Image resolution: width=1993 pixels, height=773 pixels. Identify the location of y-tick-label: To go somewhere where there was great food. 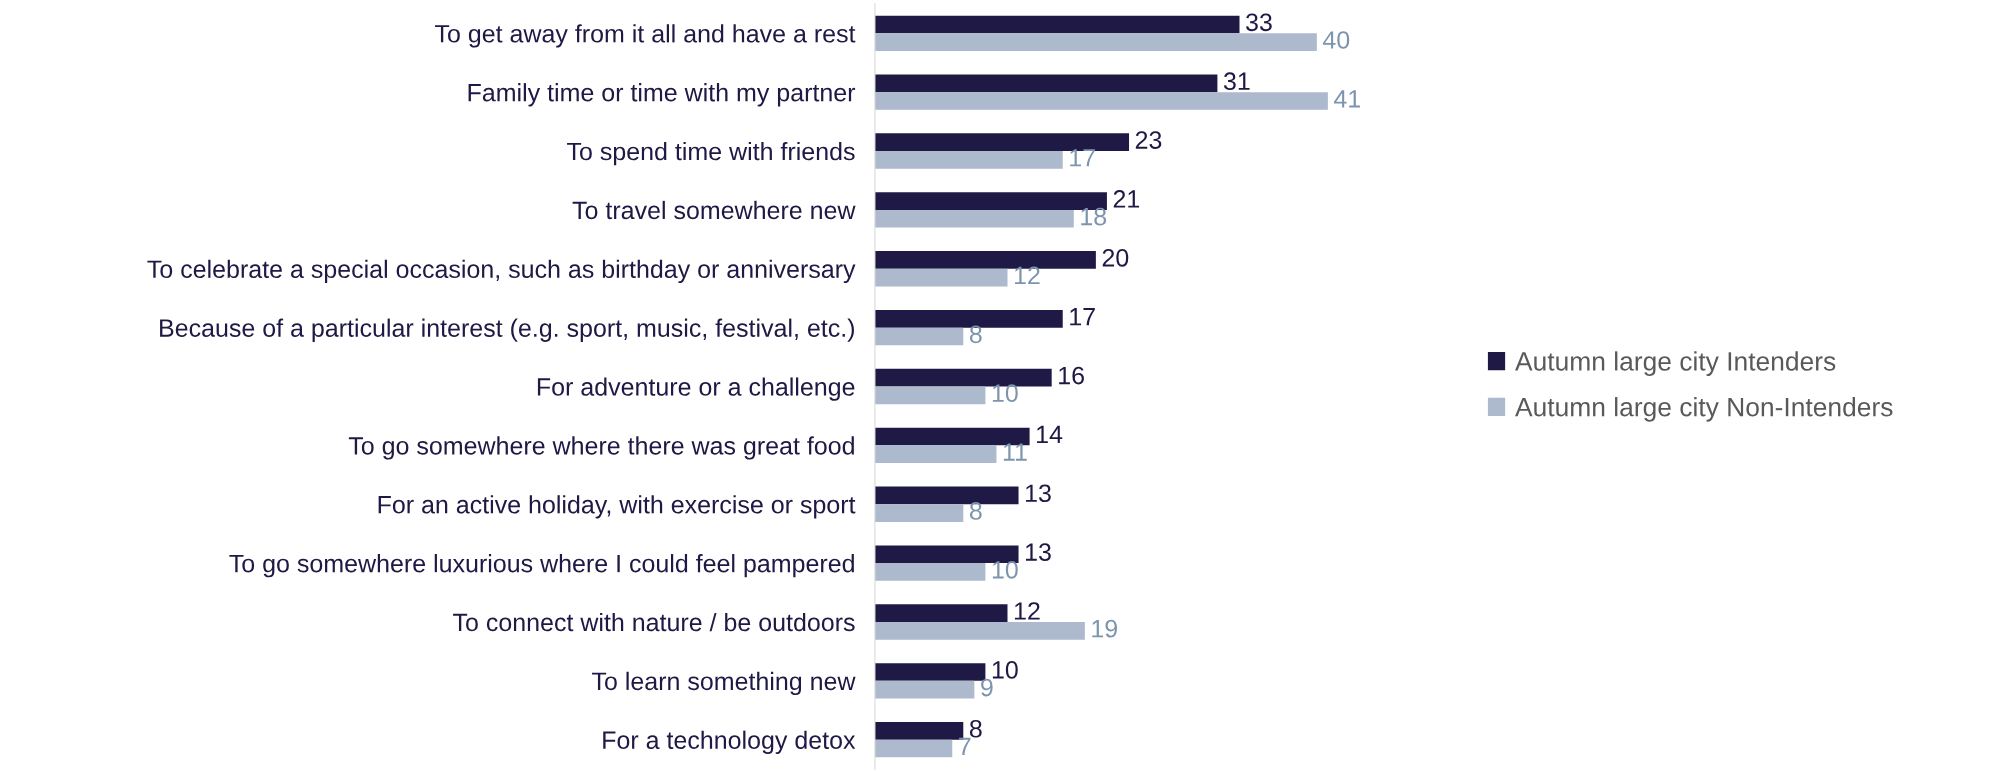
(601, 448).